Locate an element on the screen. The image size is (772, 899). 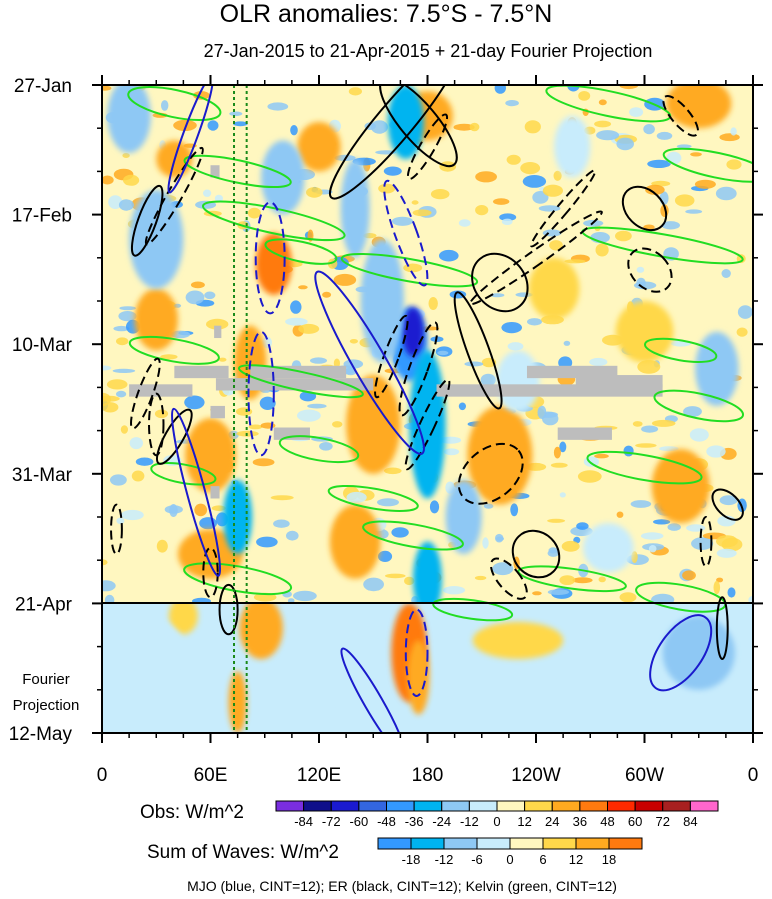
waves-colorbar-tick-6: 18 is located at coordinates (609, 859).